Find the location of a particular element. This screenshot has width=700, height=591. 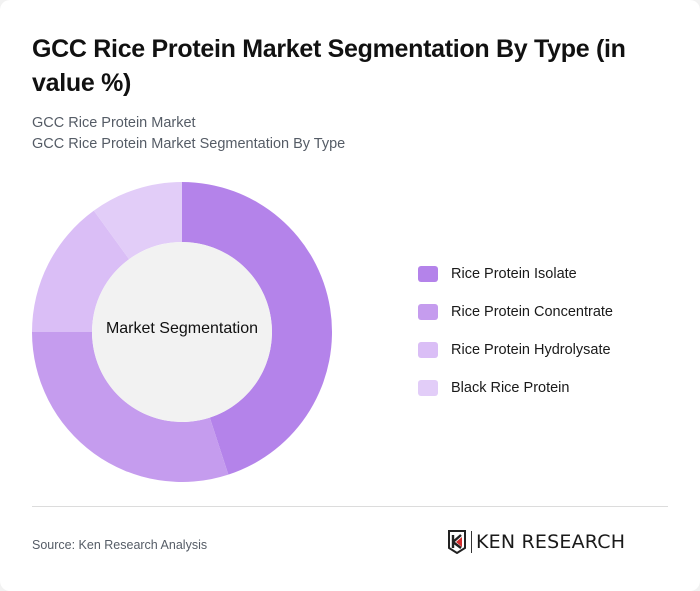

legend-item-concentrate: Rice Protein Concentrate is located at coordinates (515, 311).